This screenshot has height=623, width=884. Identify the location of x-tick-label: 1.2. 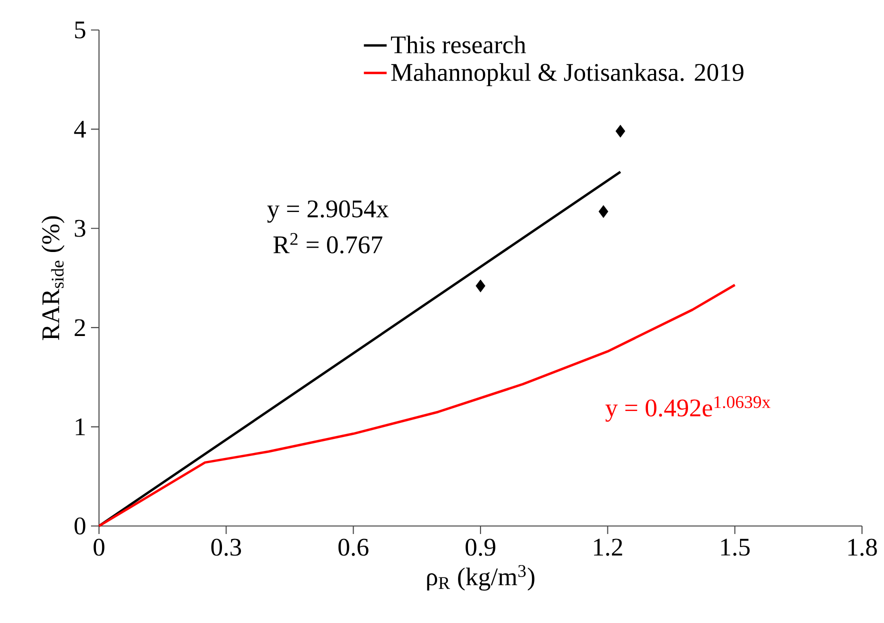
(608, 547).